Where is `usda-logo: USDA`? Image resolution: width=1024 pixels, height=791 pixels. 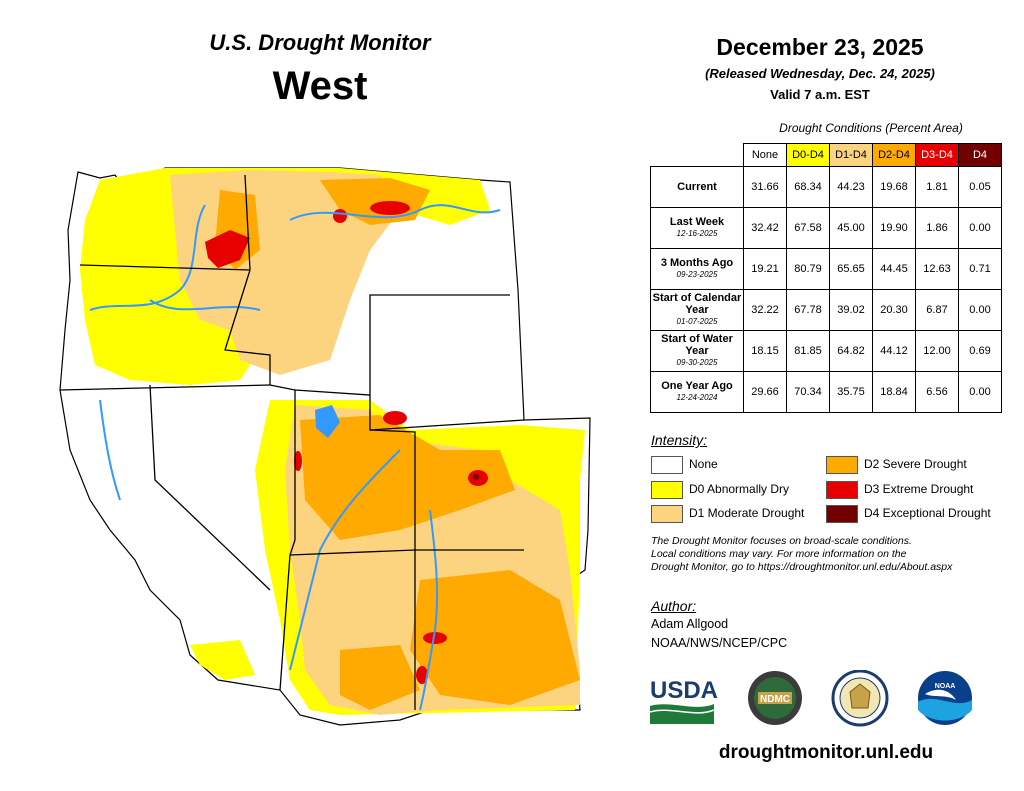
usda-logo: USDA is located at coordinates (684, 700).